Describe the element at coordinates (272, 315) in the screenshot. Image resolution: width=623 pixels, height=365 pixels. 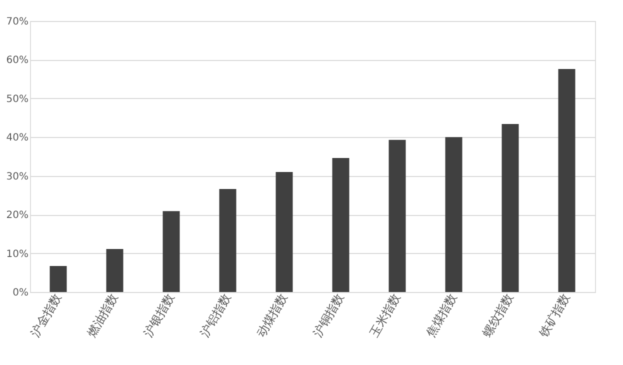
I see `x-tick-label: 动煤指数` at that location.